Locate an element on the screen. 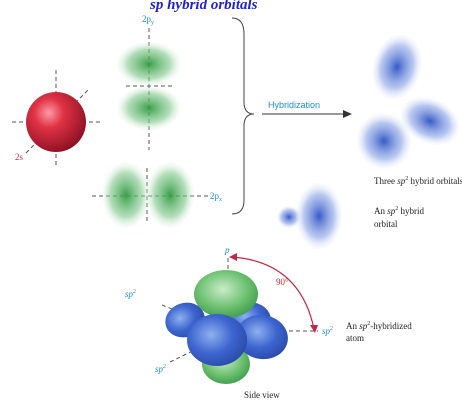 This screenshot has height=404, width=462. angle-arc is located at coordinates (273, 293).